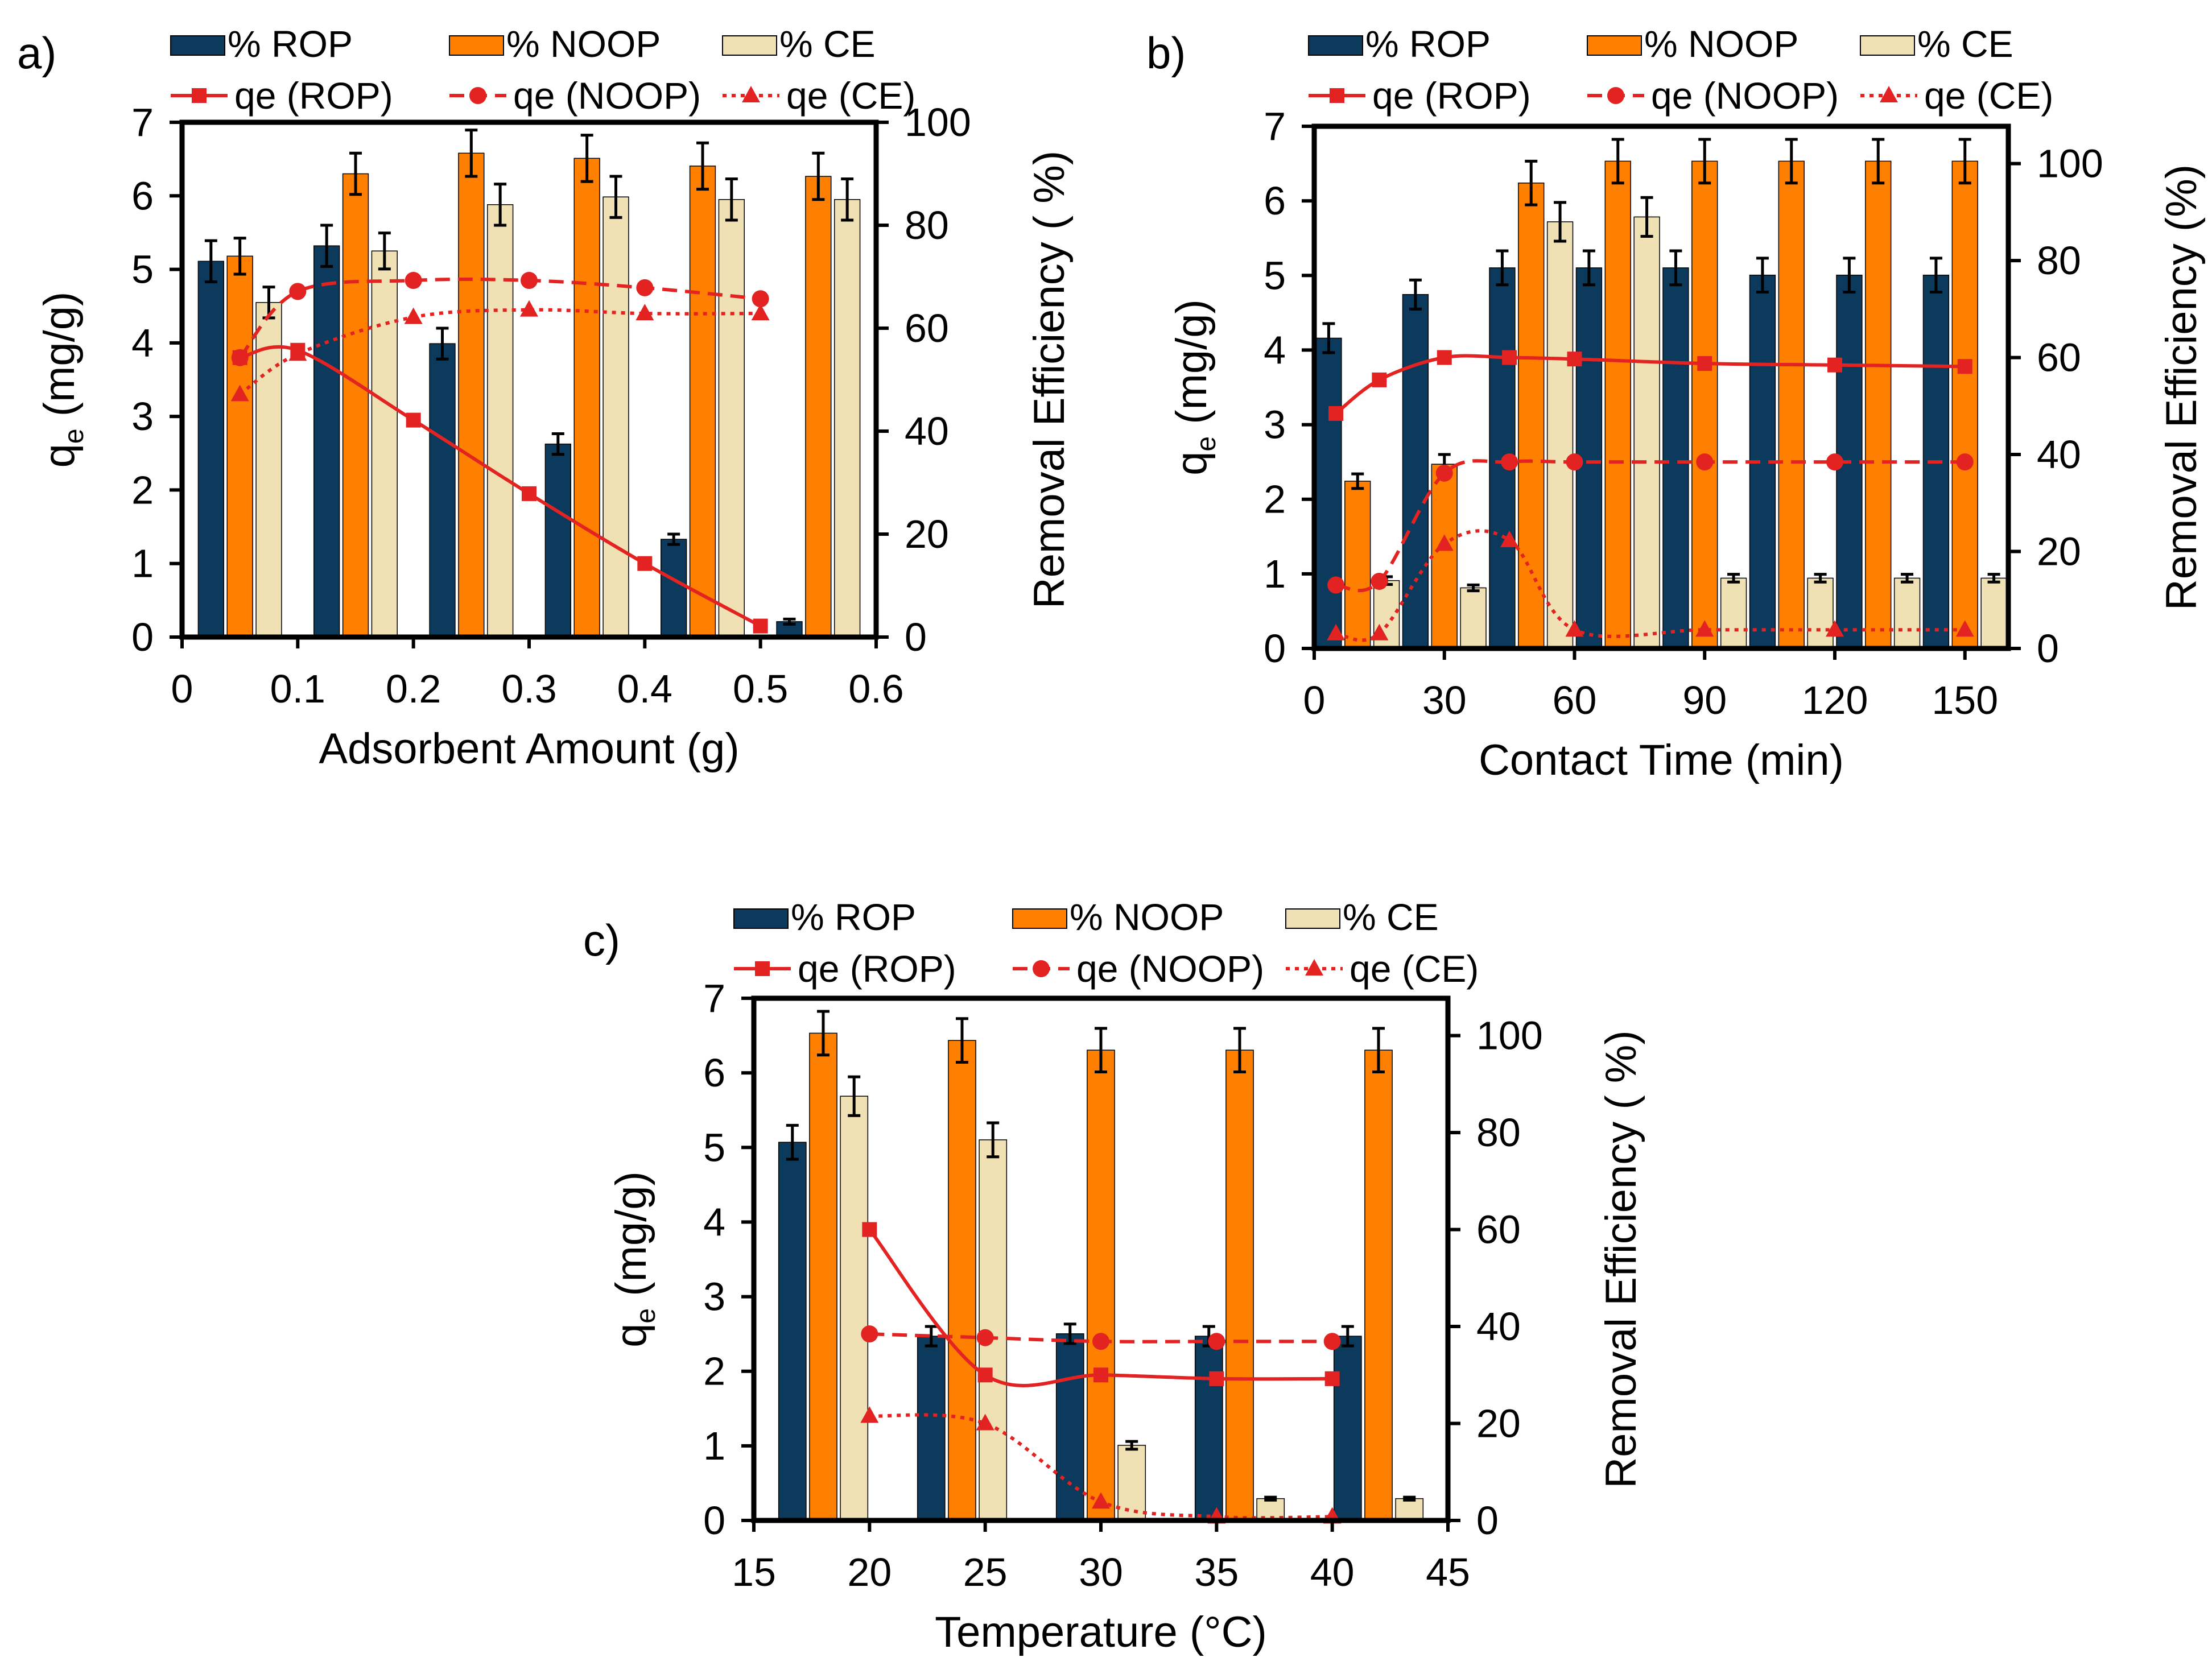 This screenshot has width=2212, height=1678. Describe the element at coordinates (986, 1572) in the screenshot. I see `xtick-label-2: 25` at that location.